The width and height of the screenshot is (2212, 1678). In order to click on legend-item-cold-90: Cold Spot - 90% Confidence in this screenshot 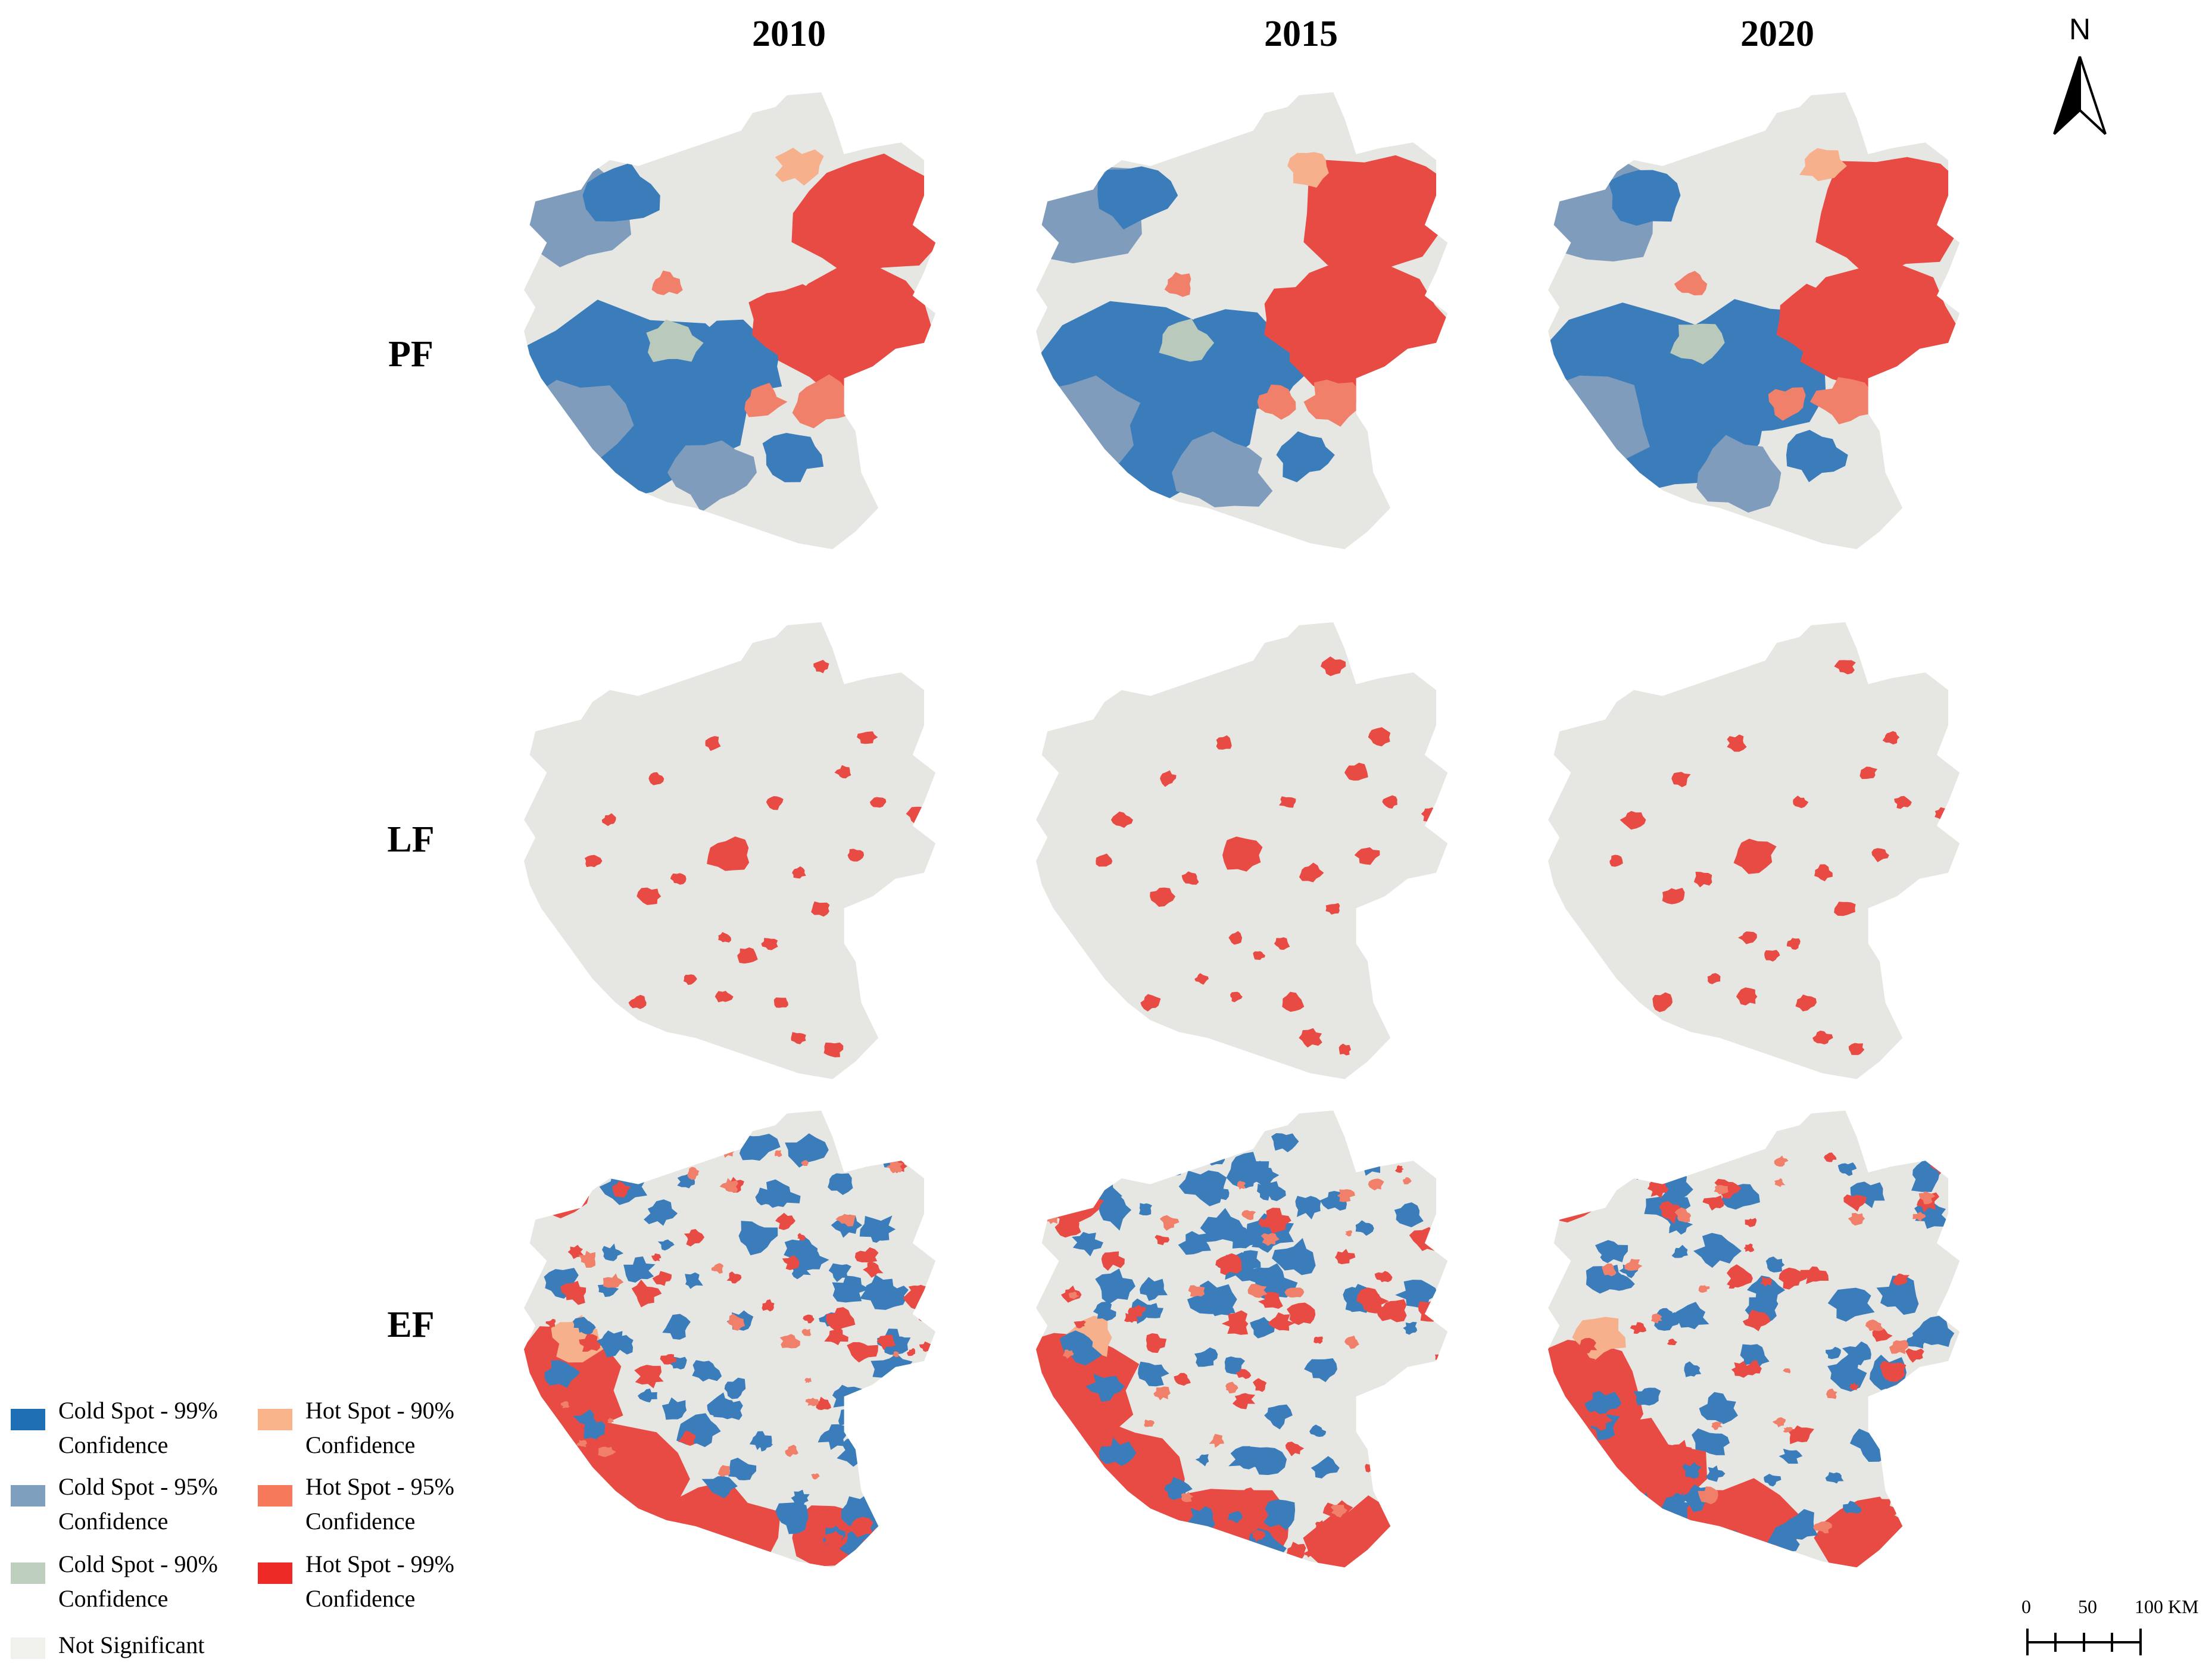, I will do `click(130, 1582)`.